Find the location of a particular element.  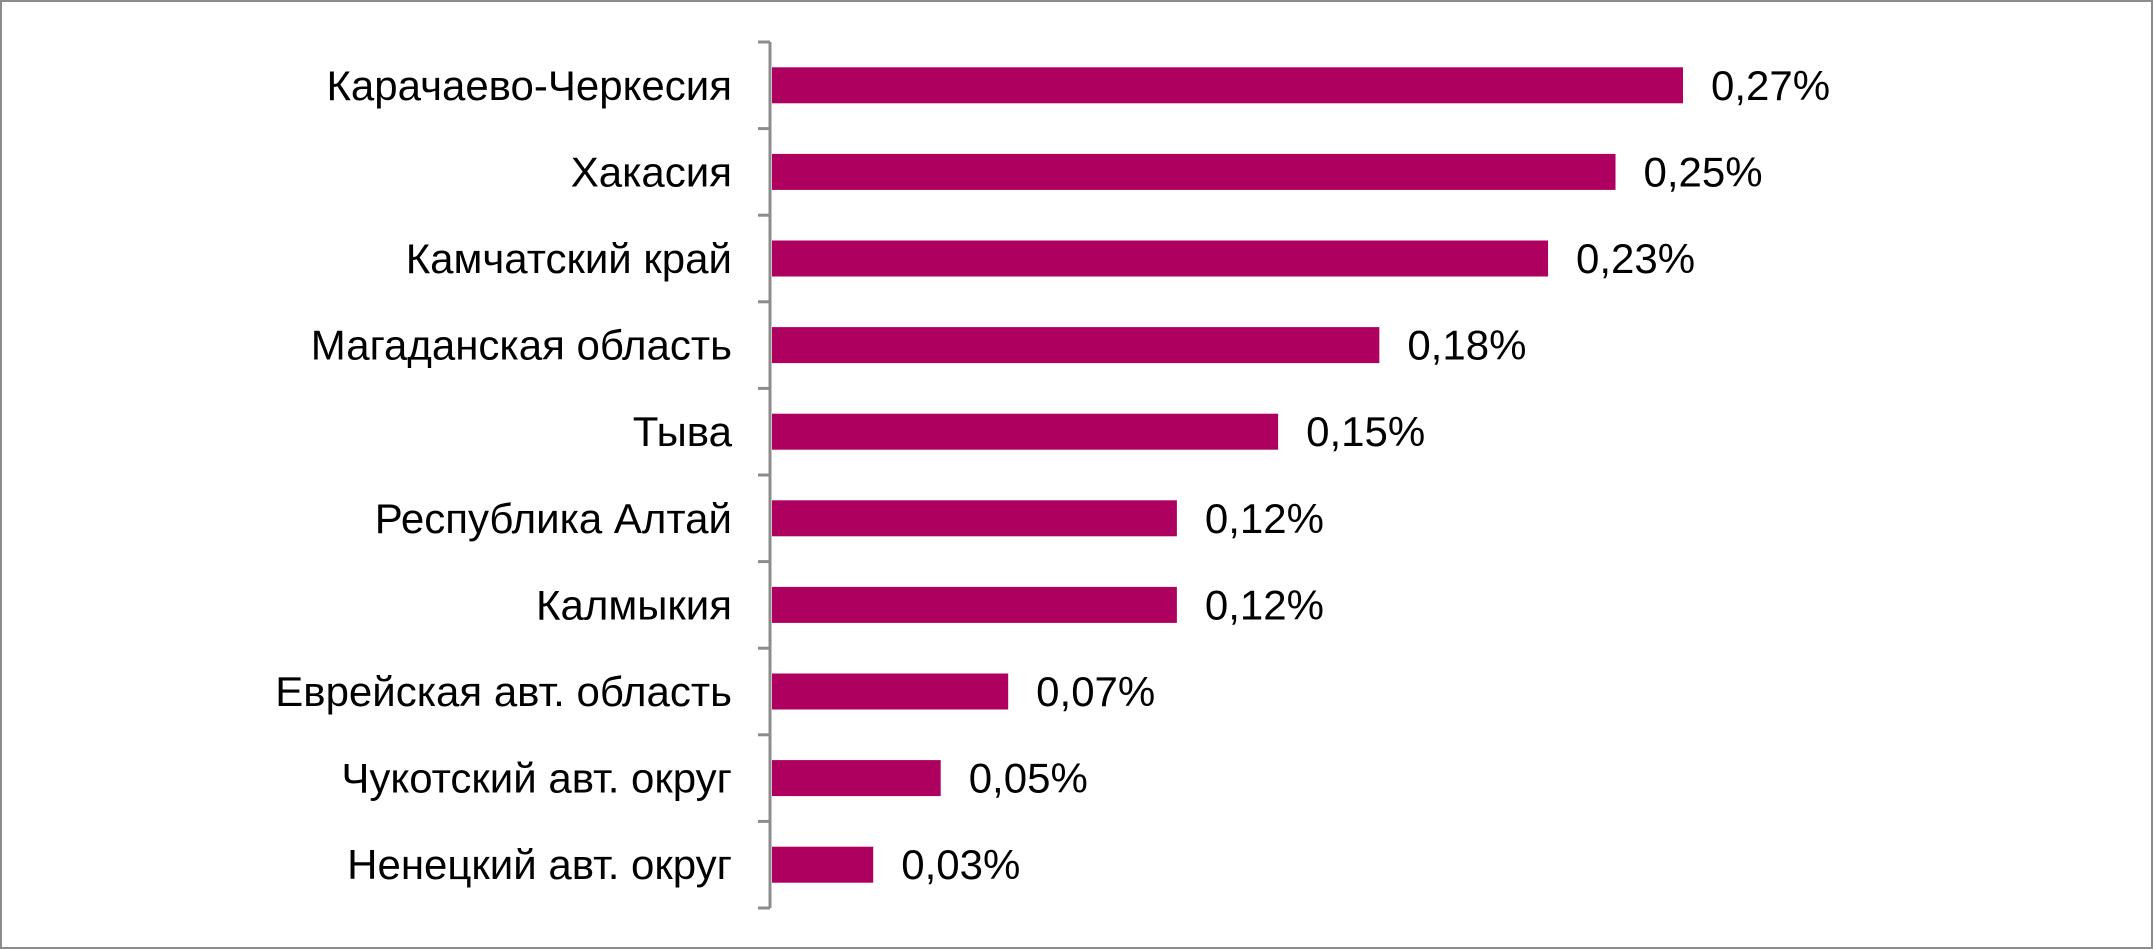

data-label: 0,25% is located at coordinates (1703, 171).